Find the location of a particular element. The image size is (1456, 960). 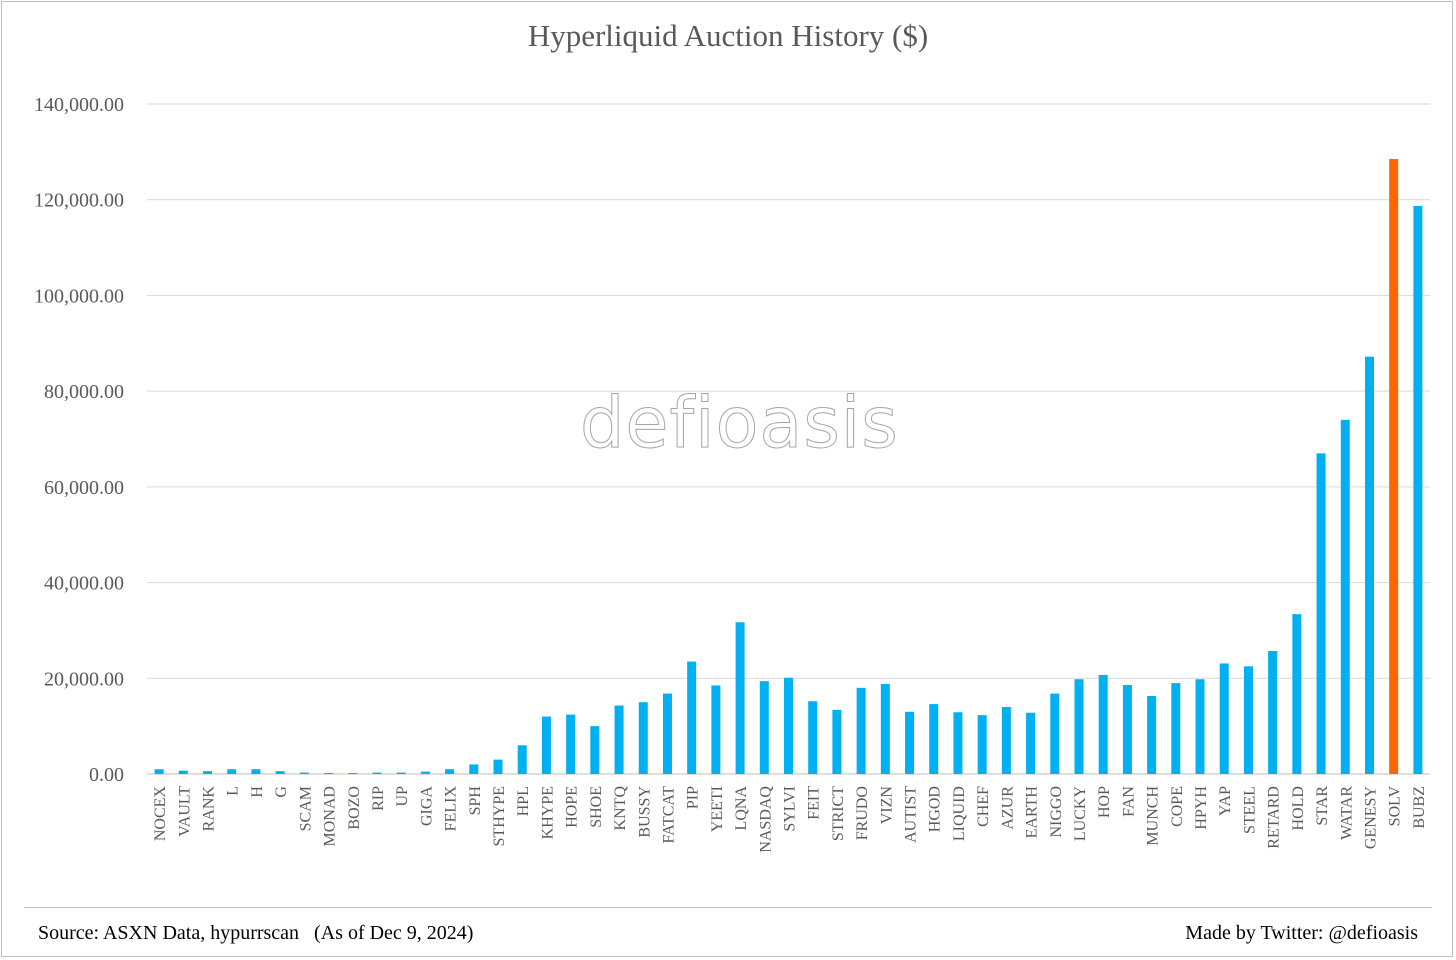

x-tick-label: BOZO is located at coordinates (354, 808).